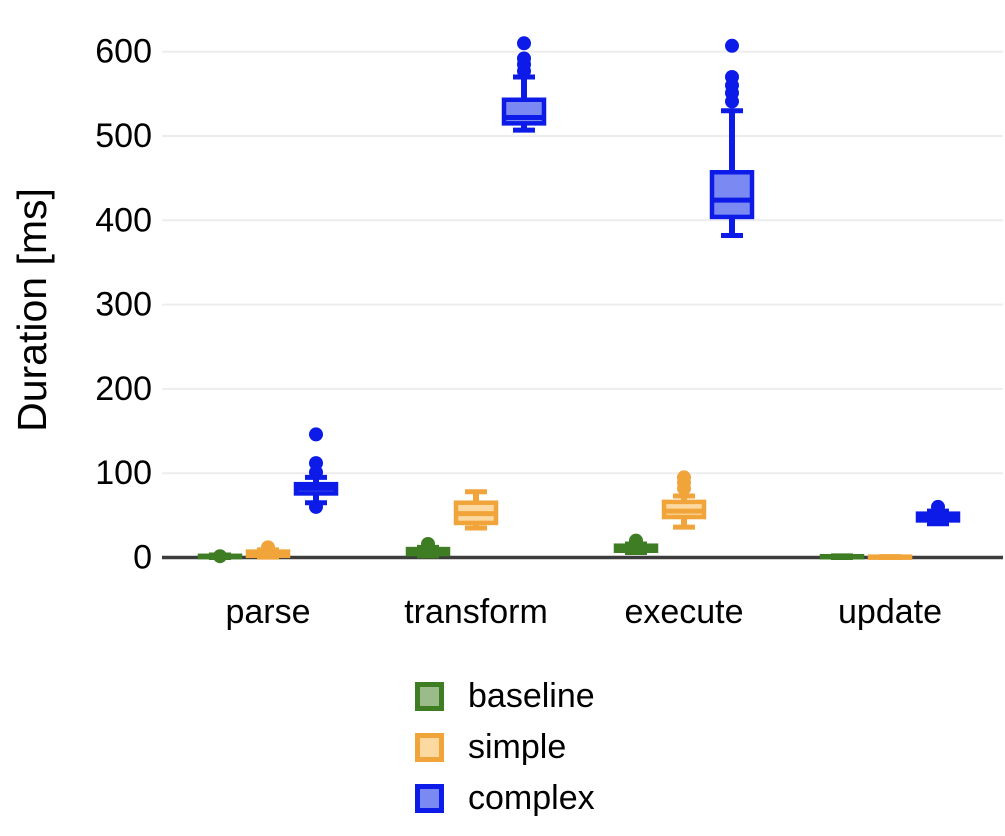 The height and width of the screenshot is (836, 1005). Describe the element at coordinates (842, 556) in the screenshot. I see `box-update-baseline` at that location.